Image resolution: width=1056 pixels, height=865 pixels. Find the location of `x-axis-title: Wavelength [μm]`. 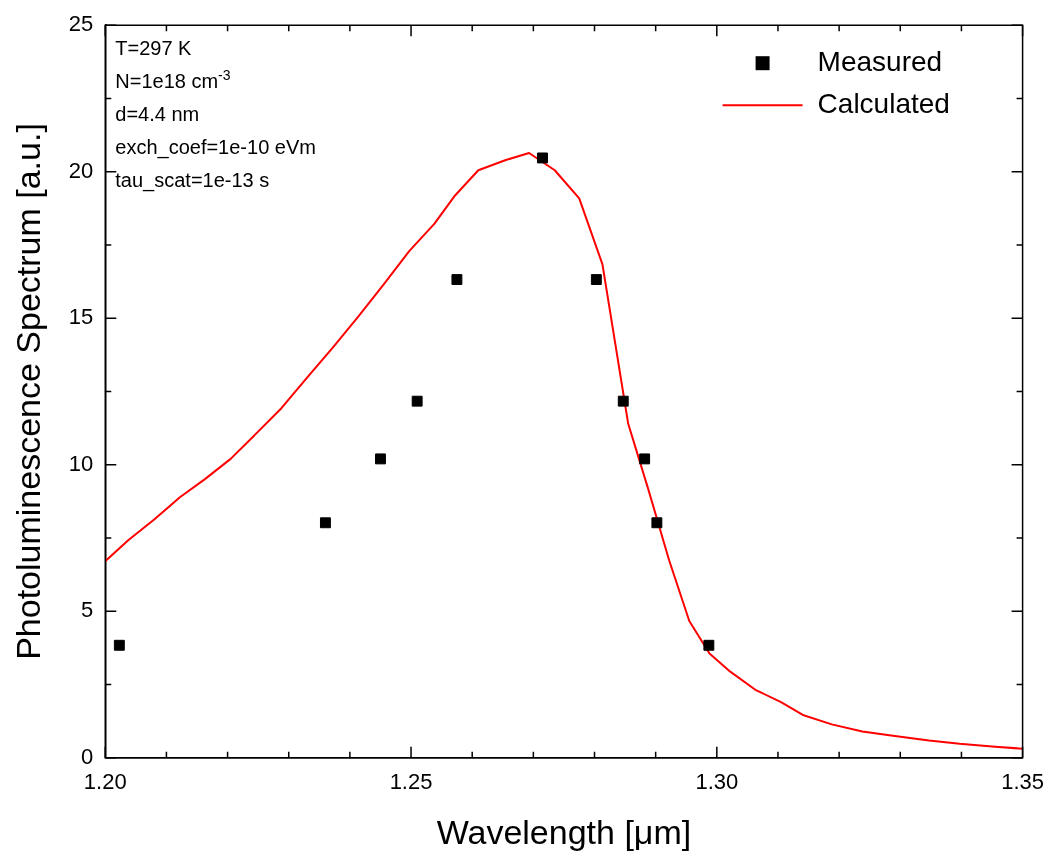

x-axis-title: Wavelength [μm] is located at coordinates (564, 831).